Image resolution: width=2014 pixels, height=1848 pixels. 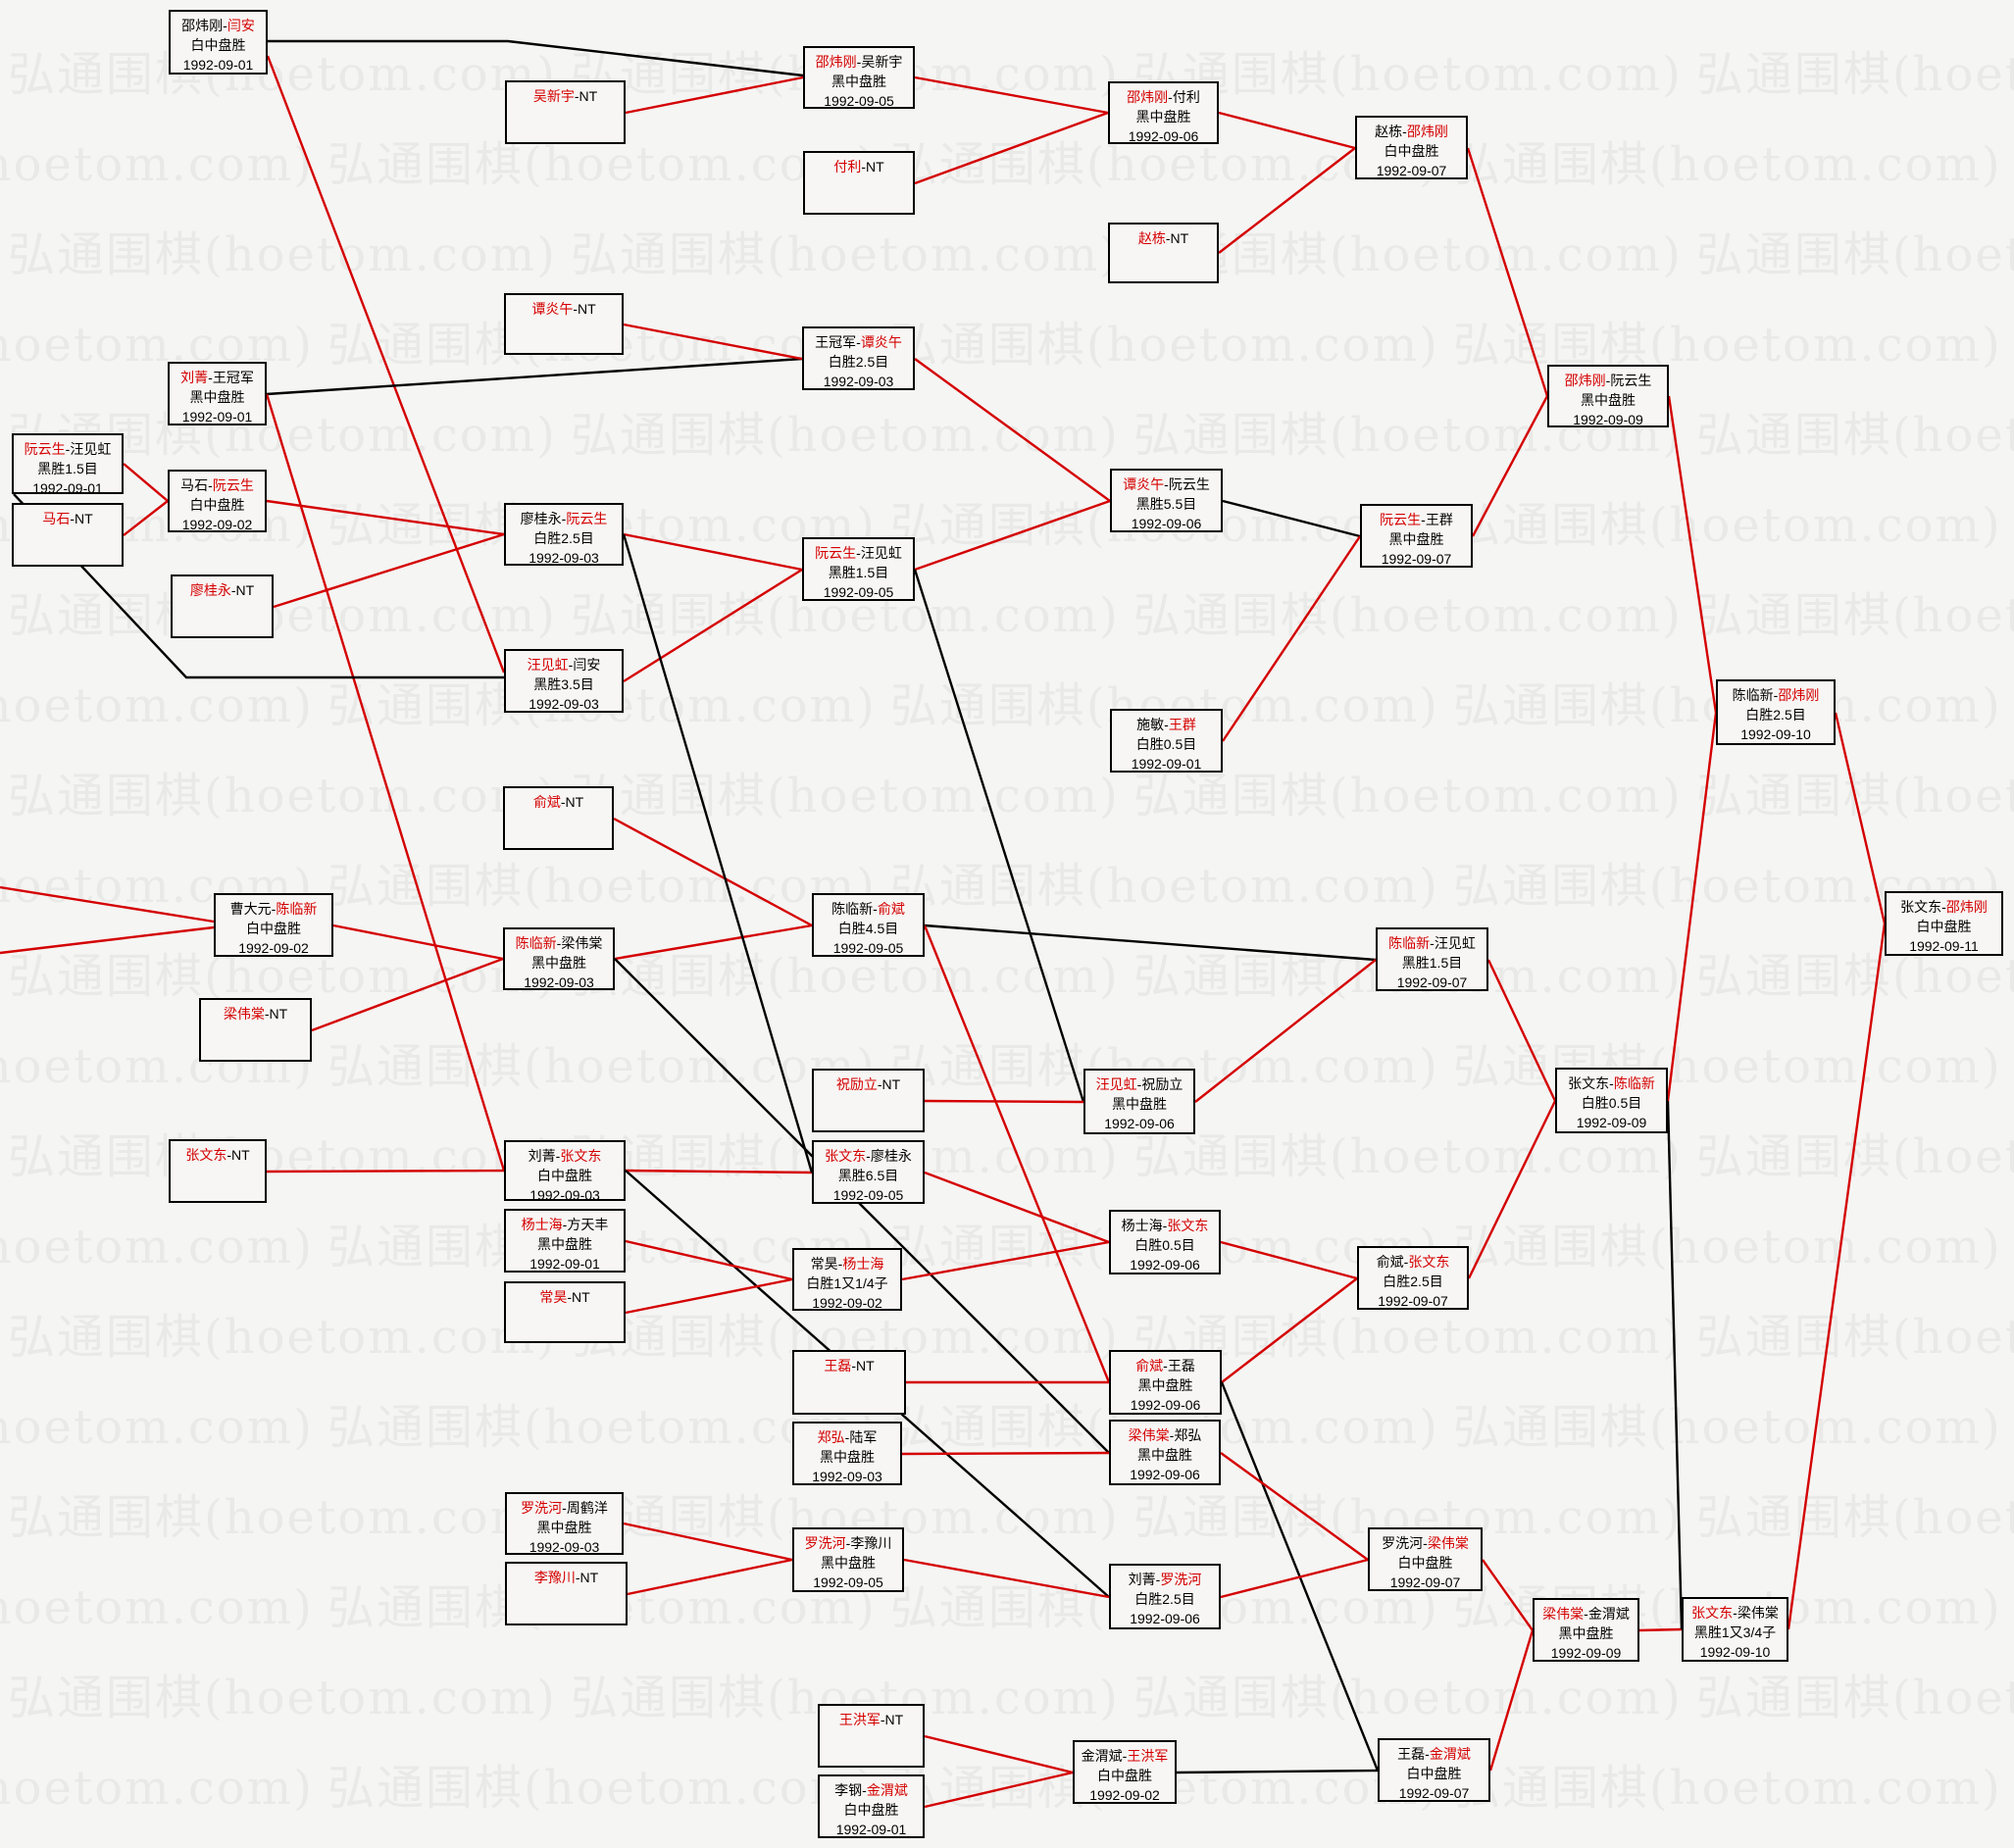 What do you see at coordinates (1585, 380) in the screenshot?
I see `player1-name: 邵炜刚` at bounding box center [1585, 380].